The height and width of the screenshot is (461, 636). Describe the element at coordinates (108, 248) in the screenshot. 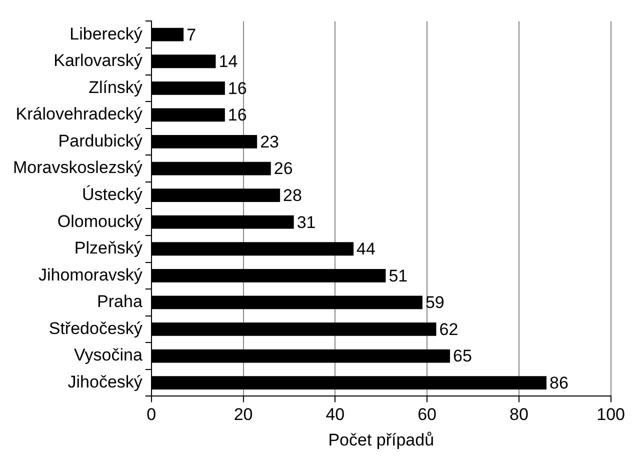

I see `y-tick-label: Plzeňský` at that location.